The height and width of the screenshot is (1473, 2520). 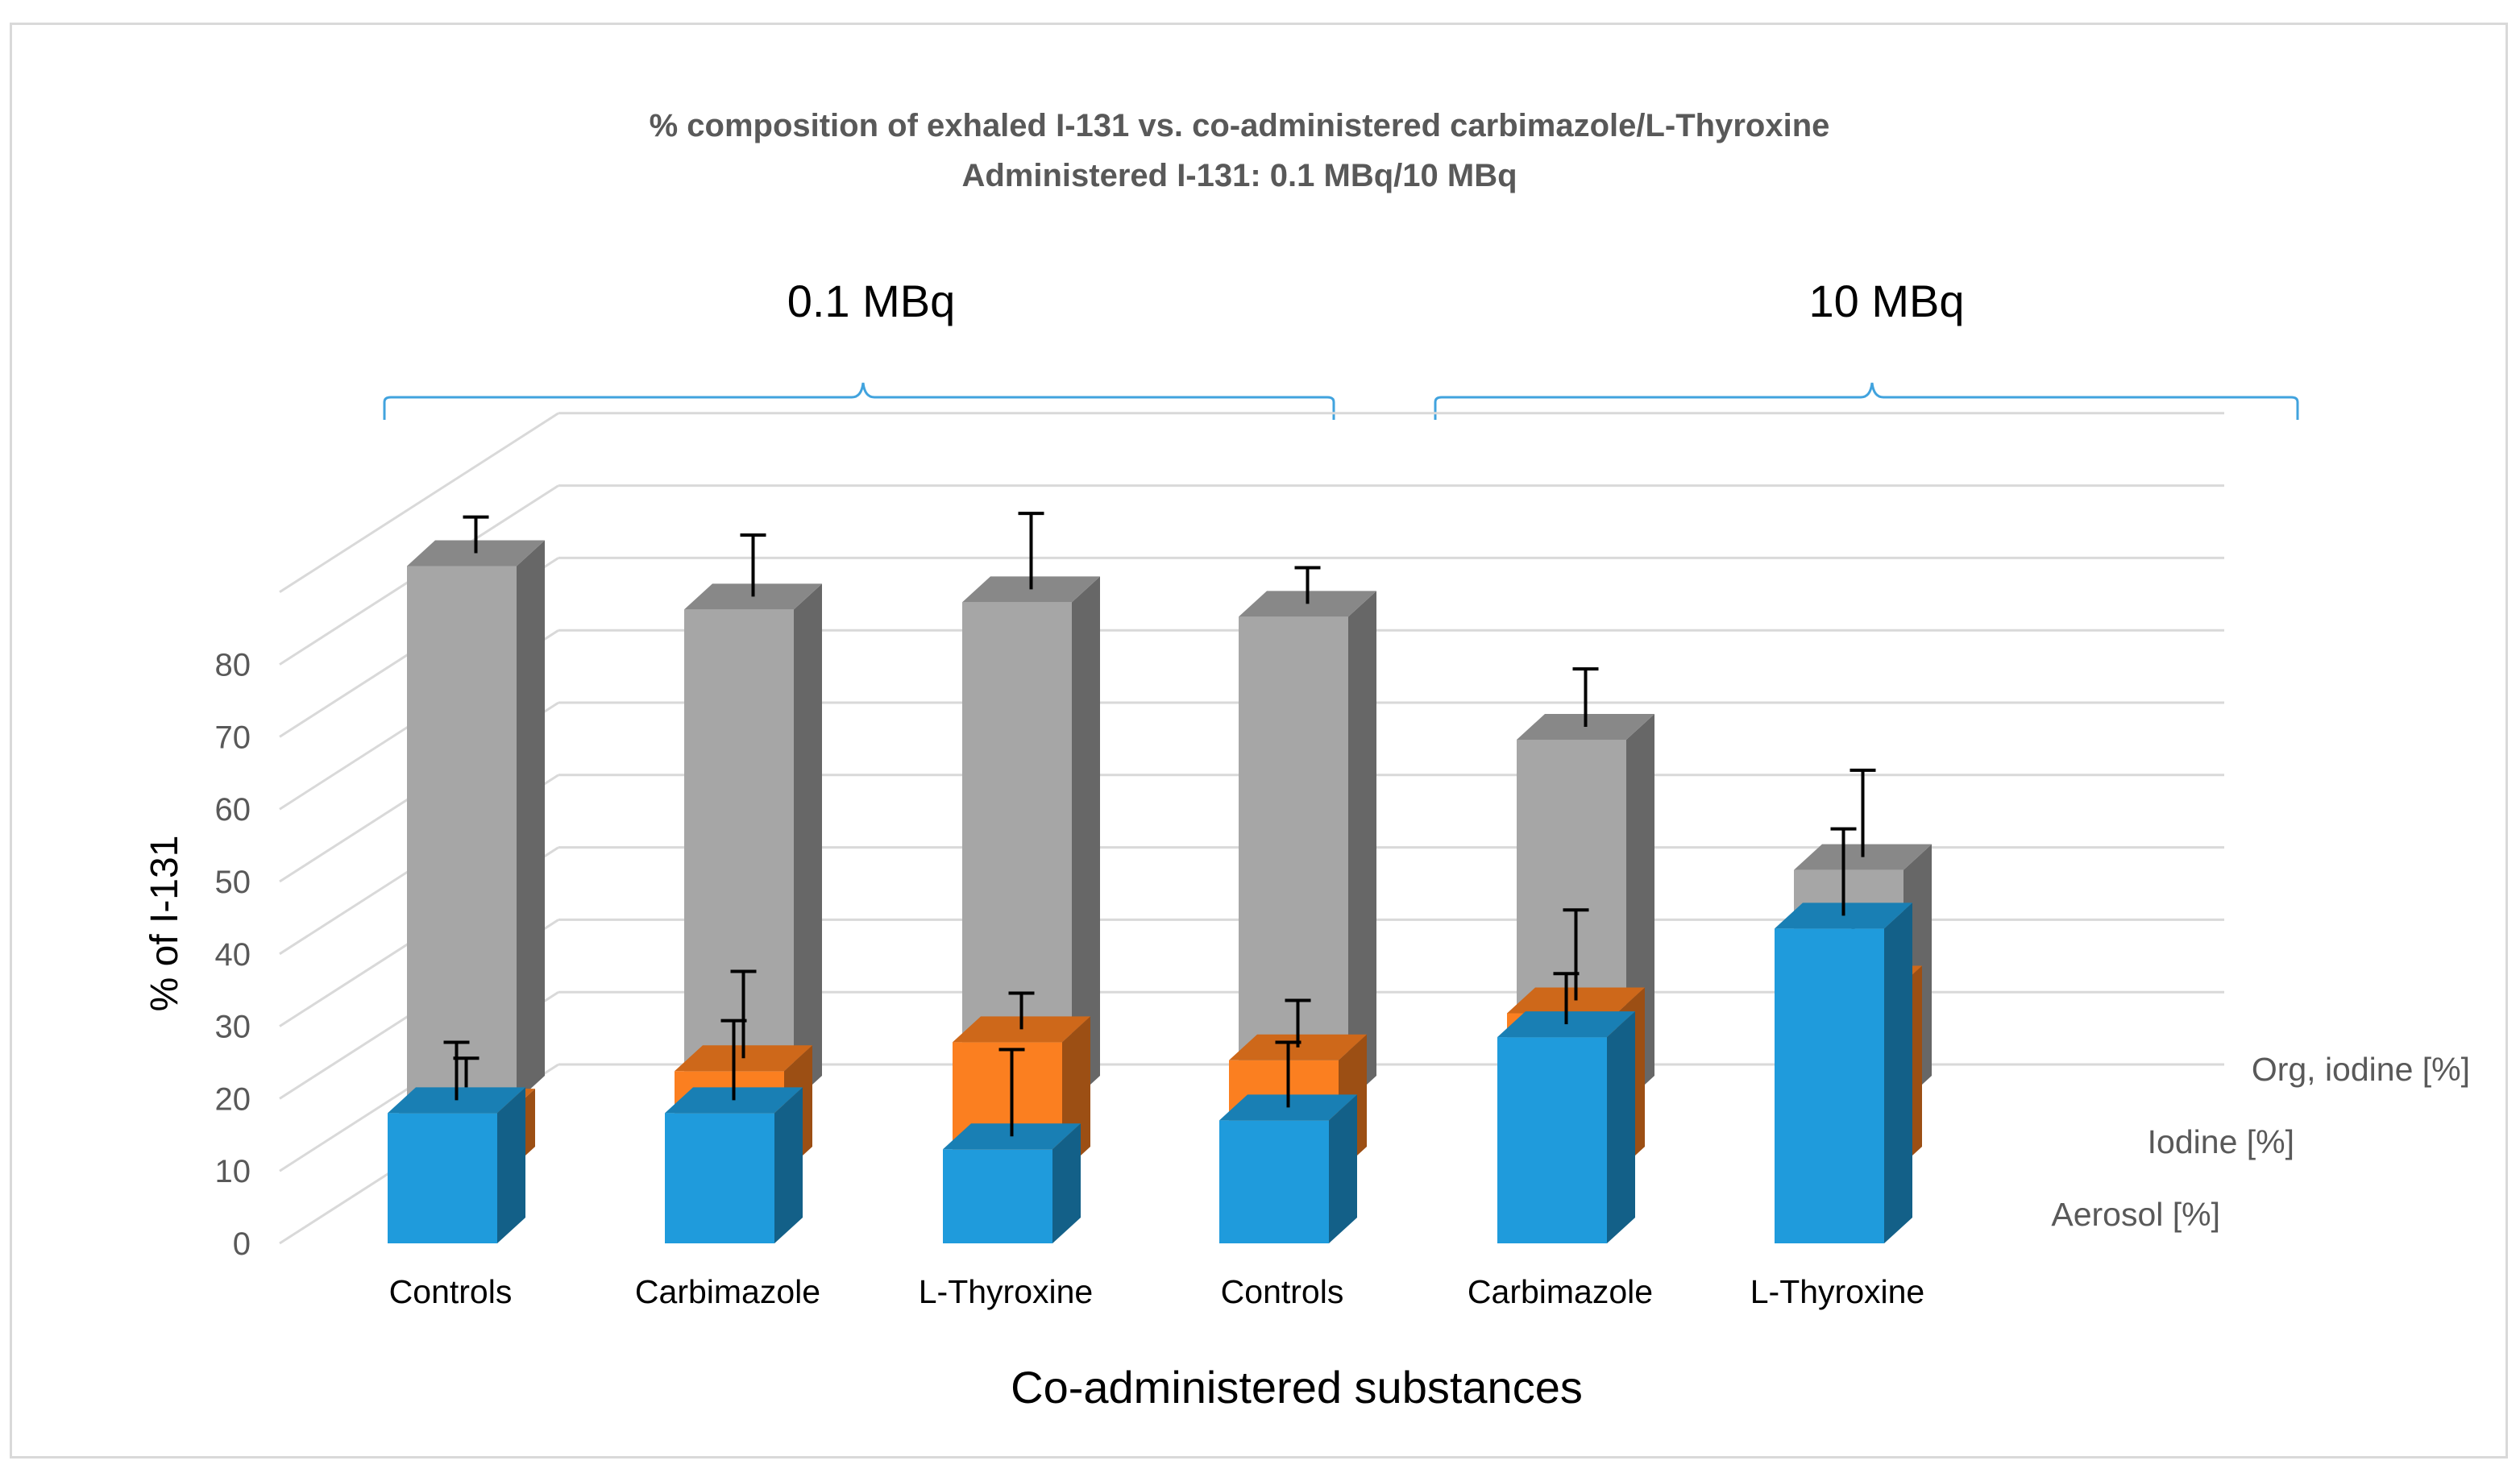 What do you see at coordinates (2135, 1215) in the screenshot?
I see `series-label: Aerosol [%]` at bounding box center [2135, 1215].